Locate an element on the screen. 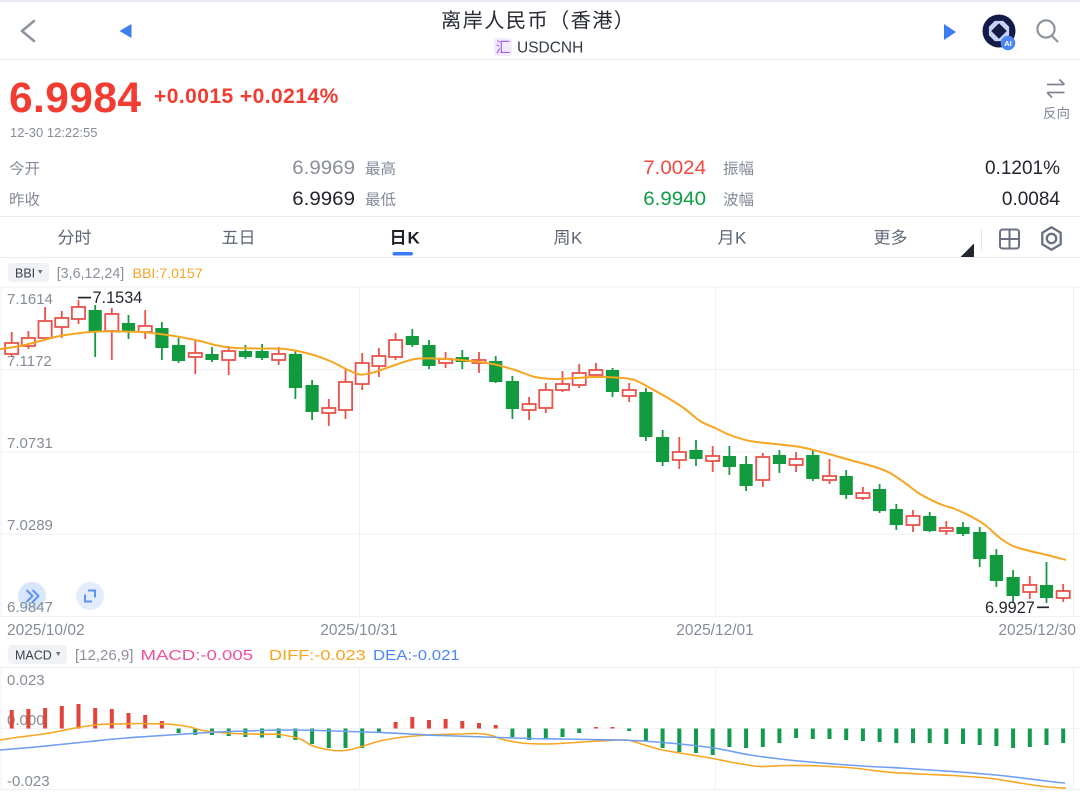 The height and width of the screenshot is (792, 1080). svg-text: 0.023 is located at coordinates (26, 680).